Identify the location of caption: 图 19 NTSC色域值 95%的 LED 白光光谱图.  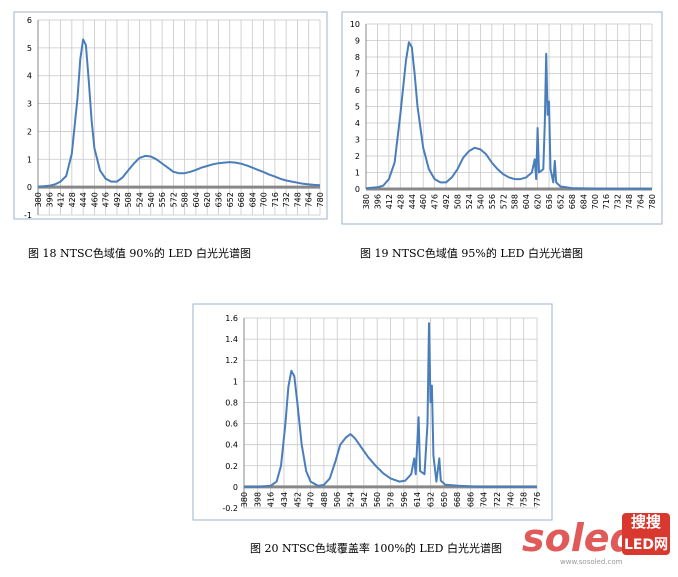
(471, 253).